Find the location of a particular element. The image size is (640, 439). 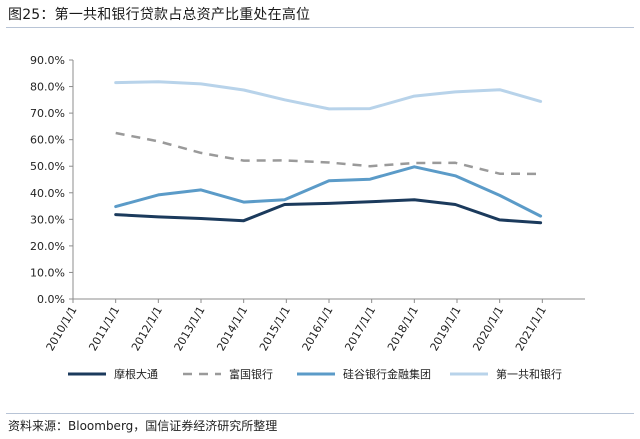

figure-title: 图25：第一共和银行贷款占总资产比重处在高位 is located at coordinates (159, 15).